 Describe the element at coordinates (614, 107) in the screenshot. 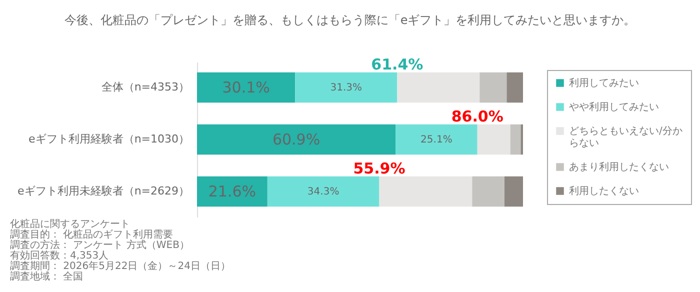

I see `legend-label: やや利用してみたい` at that location.